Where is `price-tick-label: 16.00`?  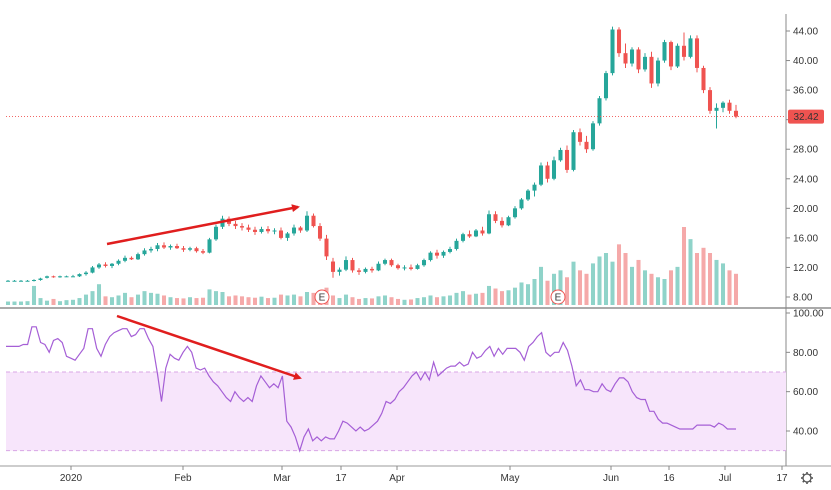 price-tick-label: 16.00 is located at coordinates (805, 238).